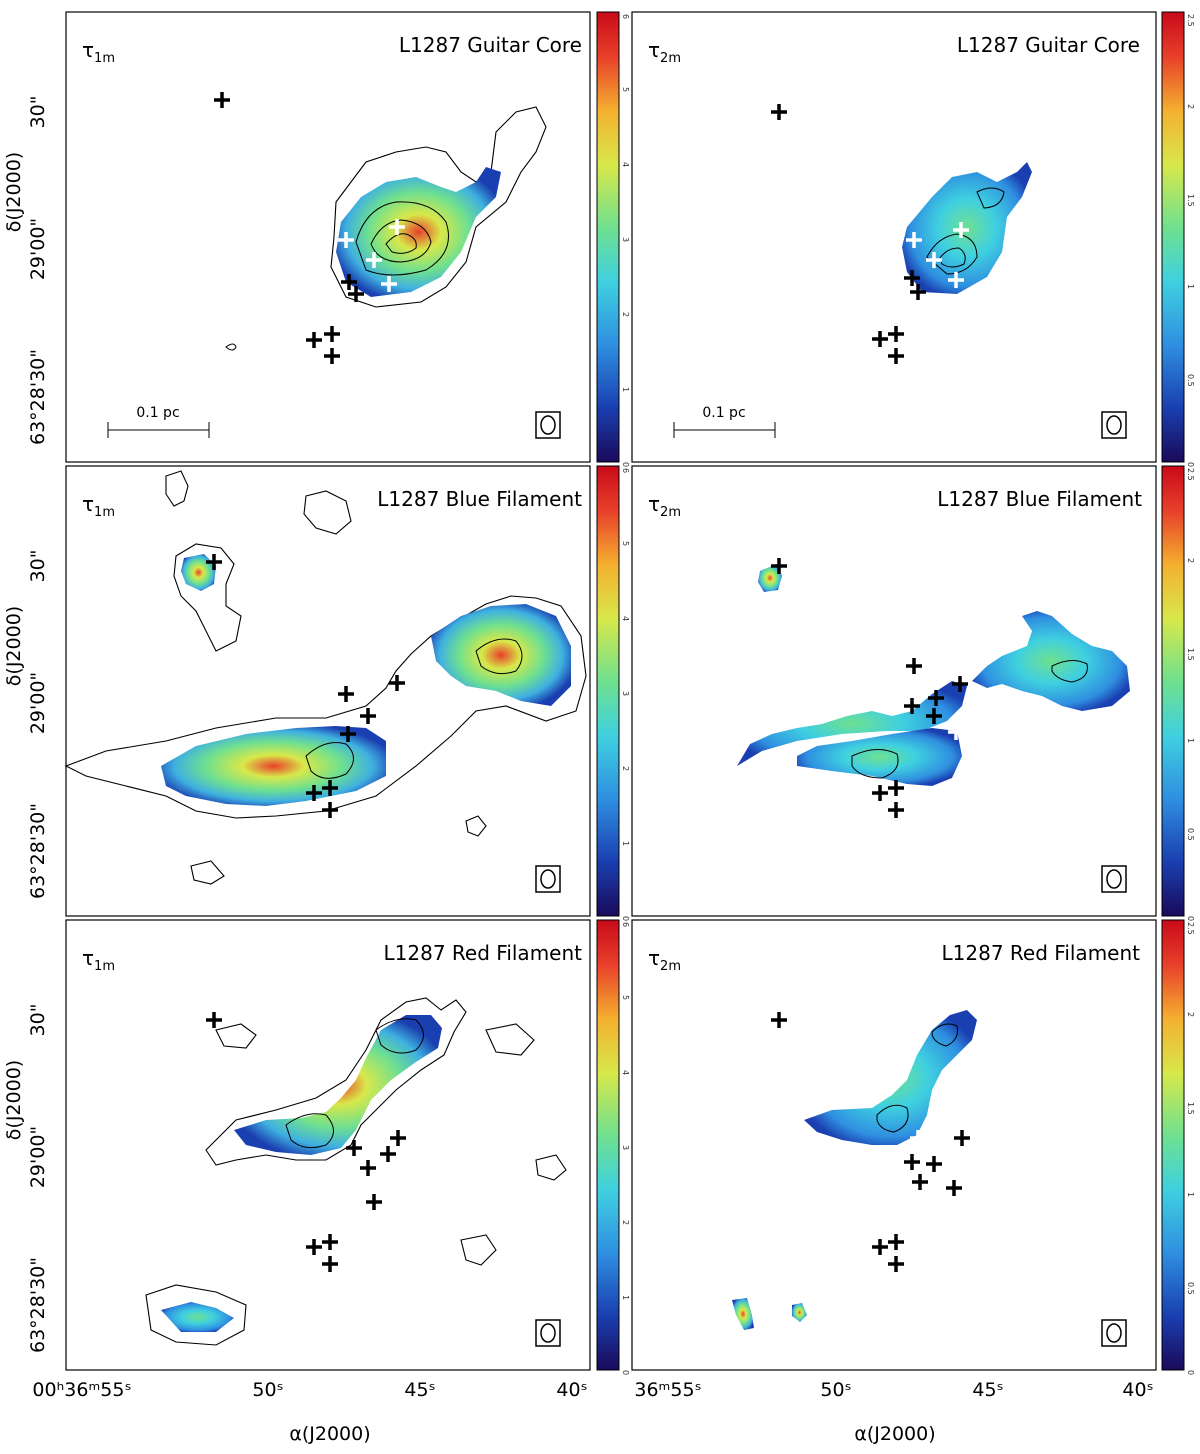 Image resolution: width=1200 pixels, height=1454 pixels. I want to click on ra-axis-label: α(J2000), so click(894, 1434).